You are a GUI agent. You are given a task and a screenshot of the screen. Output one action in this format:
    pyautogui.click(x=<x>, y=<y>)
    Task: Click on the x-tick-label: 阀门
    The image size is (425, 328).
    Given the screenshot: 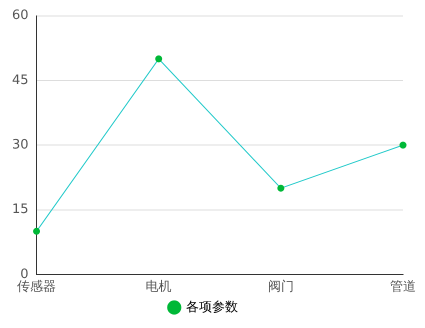 What is the action you would take?
    pyautogui.click(x=281, y=286)
    